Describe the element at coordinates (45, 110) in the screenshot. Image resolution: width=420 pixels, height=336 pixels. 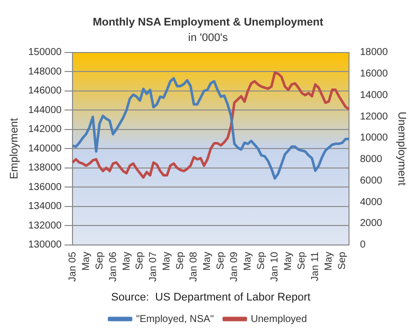
I see `y-tick-label: 144000` at that location.